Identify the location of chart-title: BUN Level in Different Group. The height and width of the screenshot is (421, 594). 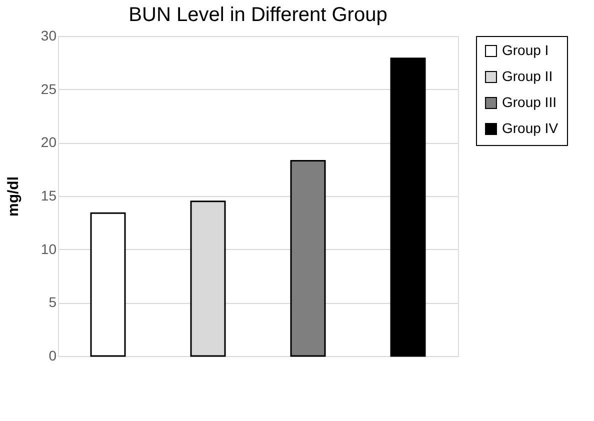
(258, 15).